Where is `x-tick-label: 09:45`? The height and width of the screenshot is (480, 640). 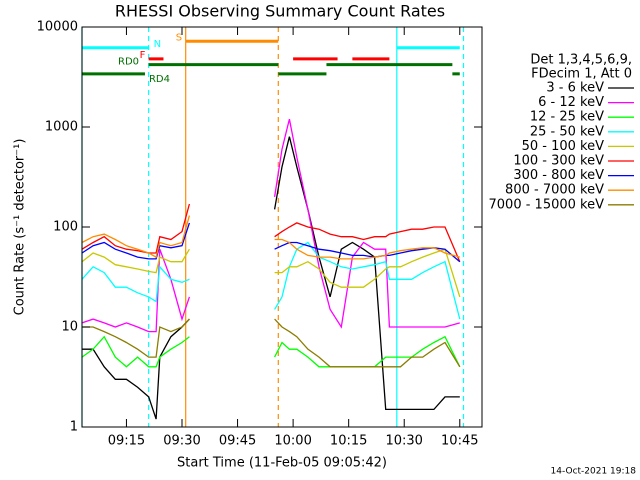 x-tick-label: 09:45 is located at coordinates (237, 441).